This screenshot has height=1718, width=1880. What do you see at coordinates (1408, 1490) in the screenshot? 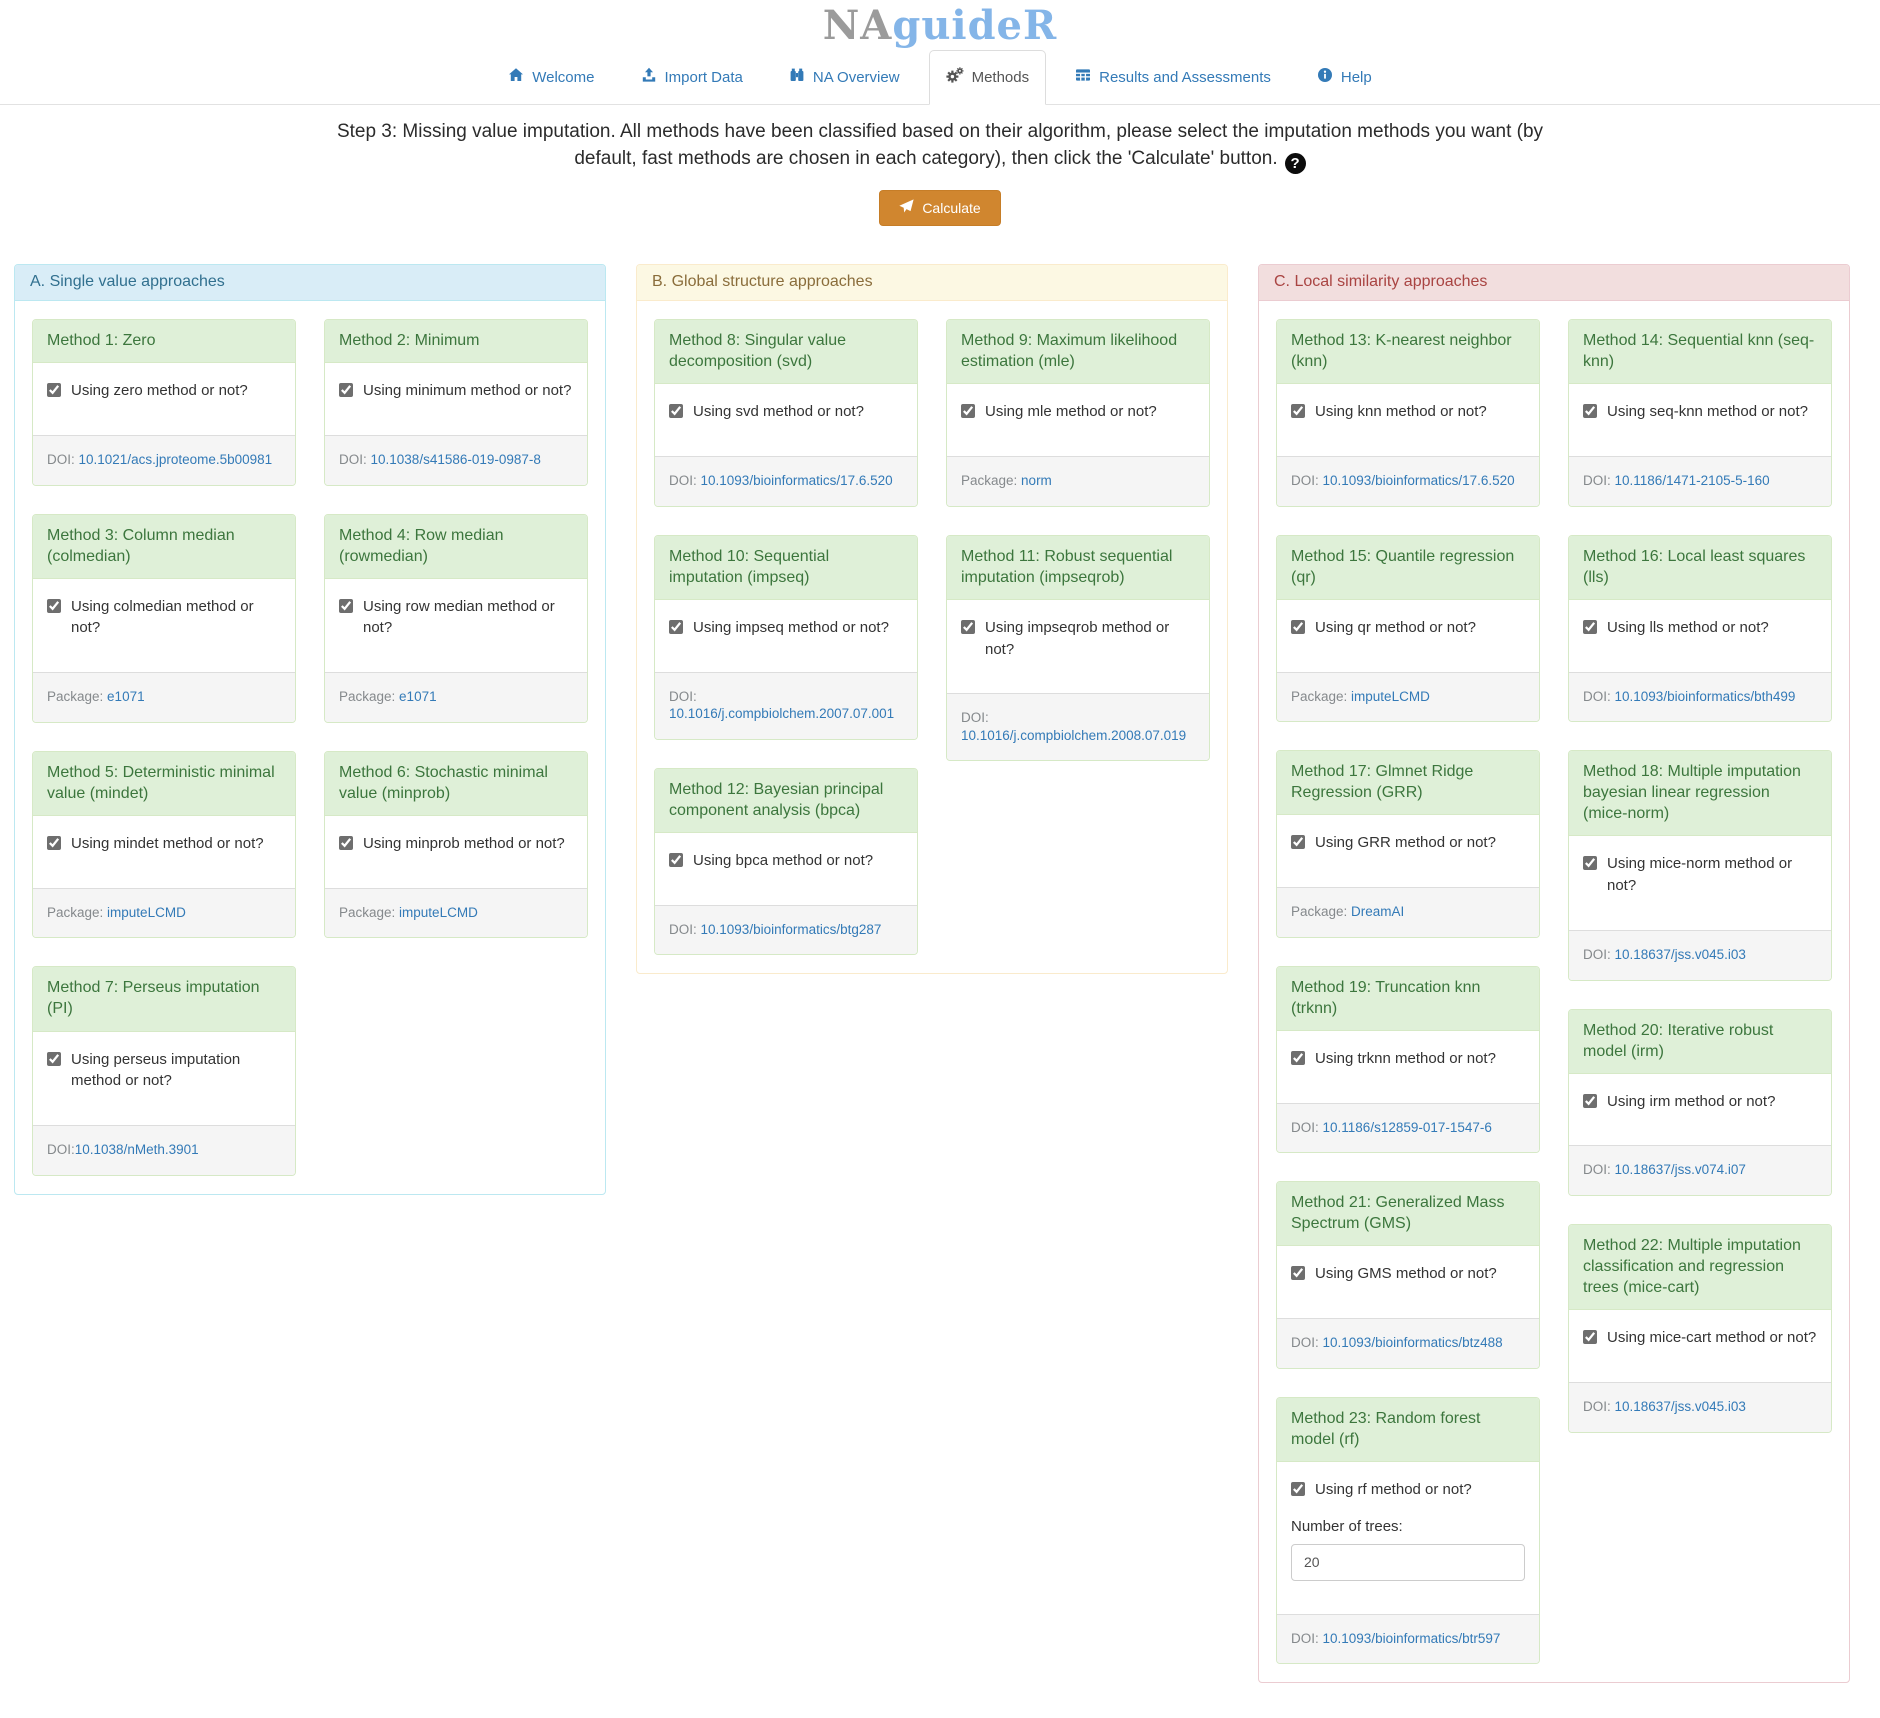
I see `method-checkbox-row: Using rf method or not?` at bounding box center [1408, 1490].